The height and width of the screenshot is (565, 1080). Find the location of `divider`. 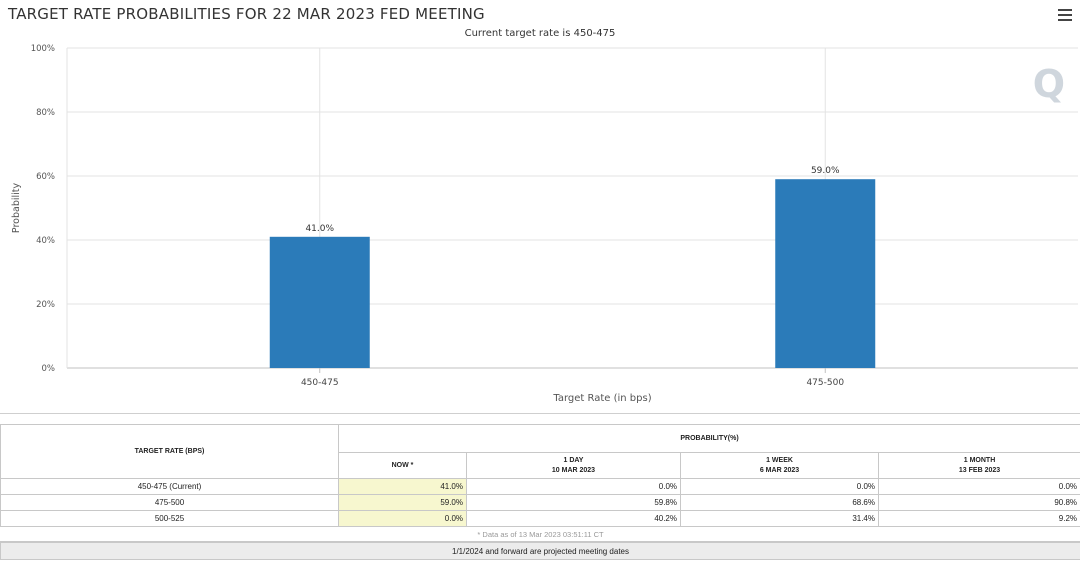

divider is located at coordinates (540, 413).